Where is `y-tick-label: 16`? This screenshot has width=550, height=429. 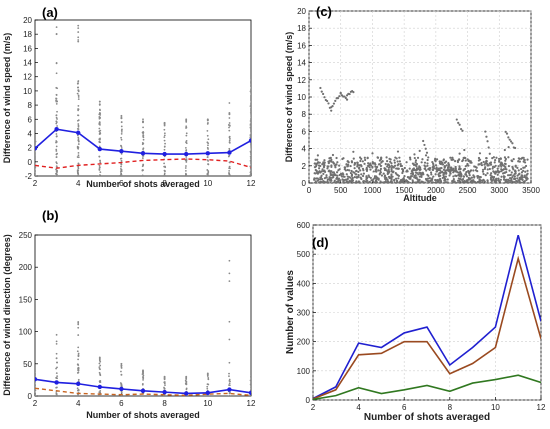 y-tick-label: 16 is located at coordinates (301, 45).